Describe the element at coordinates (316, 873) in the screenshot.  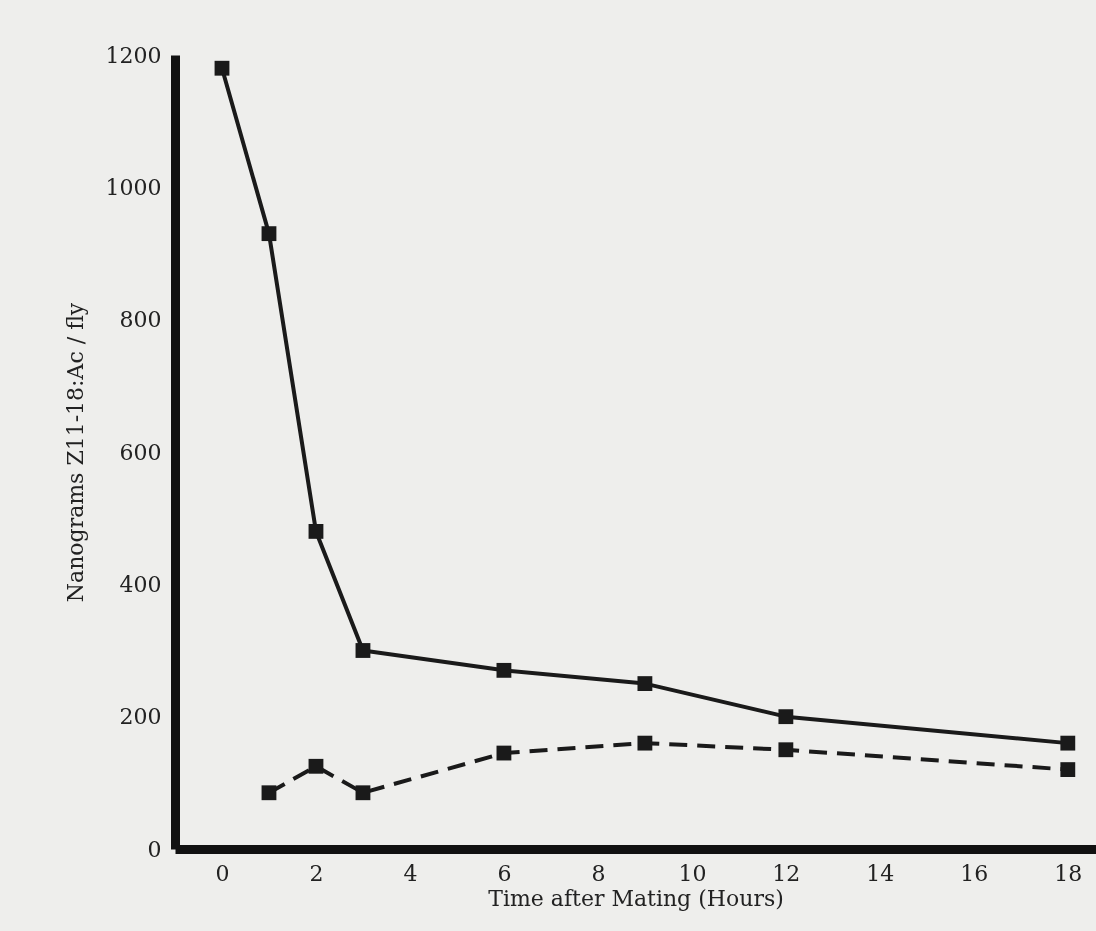
I see `x-tick-label: 2` at that location.